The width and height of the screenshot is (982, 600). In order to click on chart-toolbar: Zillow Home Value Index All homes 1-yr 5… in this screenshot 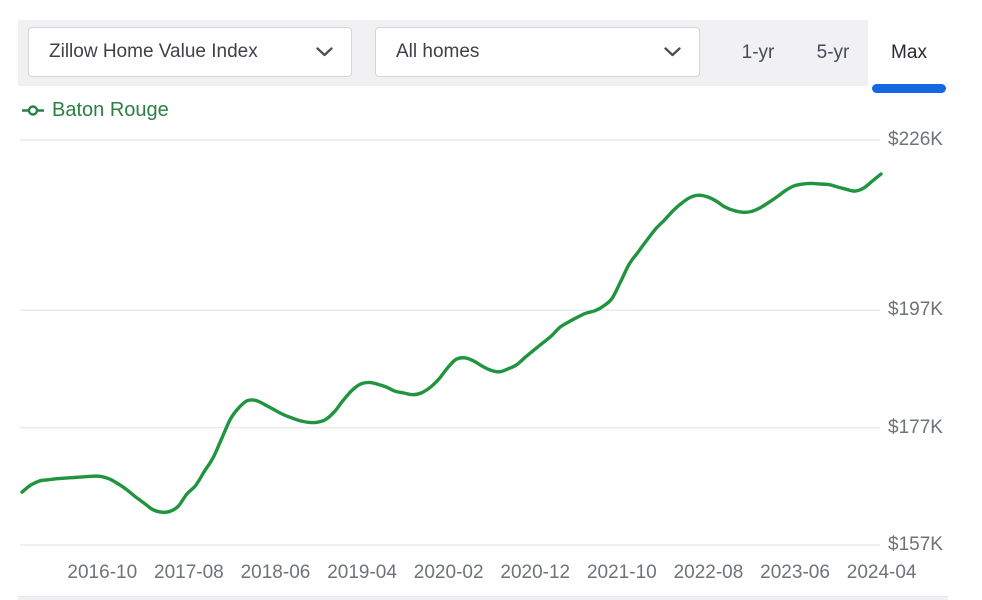, I will do `click(484, 56)`.